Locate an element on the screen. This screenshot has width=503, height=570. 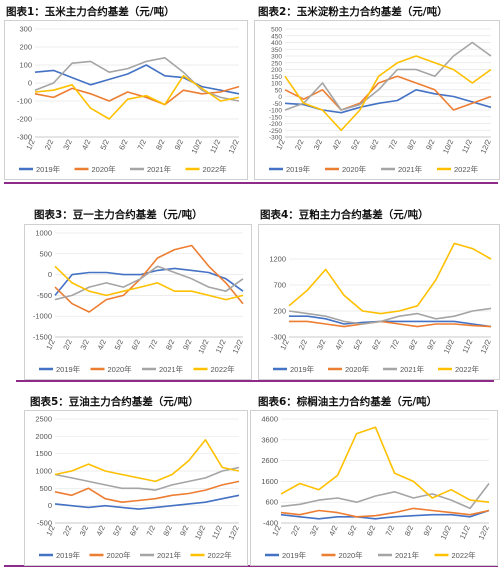
y-tick-label: -150 is located at coordinates (275, 117).